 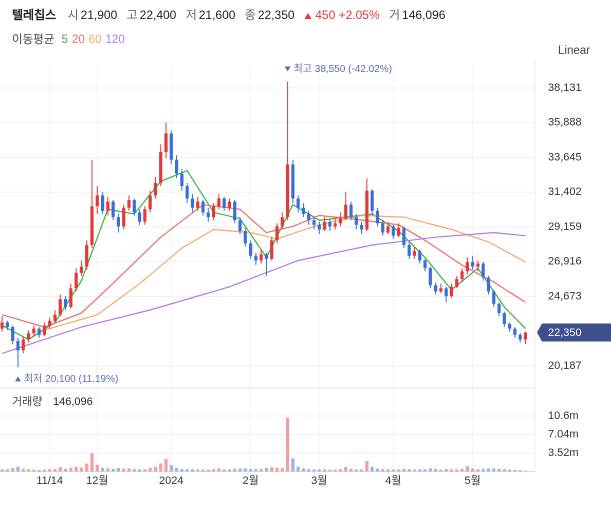 I want to click on quote-item: 고 22,400, so click(x=152, y=15).